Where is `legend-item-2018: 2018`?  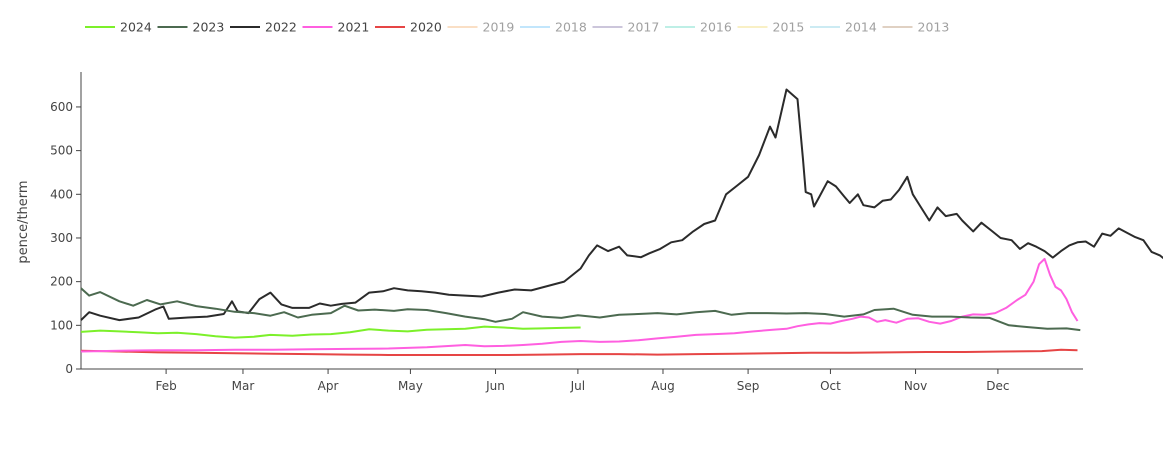
legend-item-2018: 2018 is located at coordinates (553, 27).